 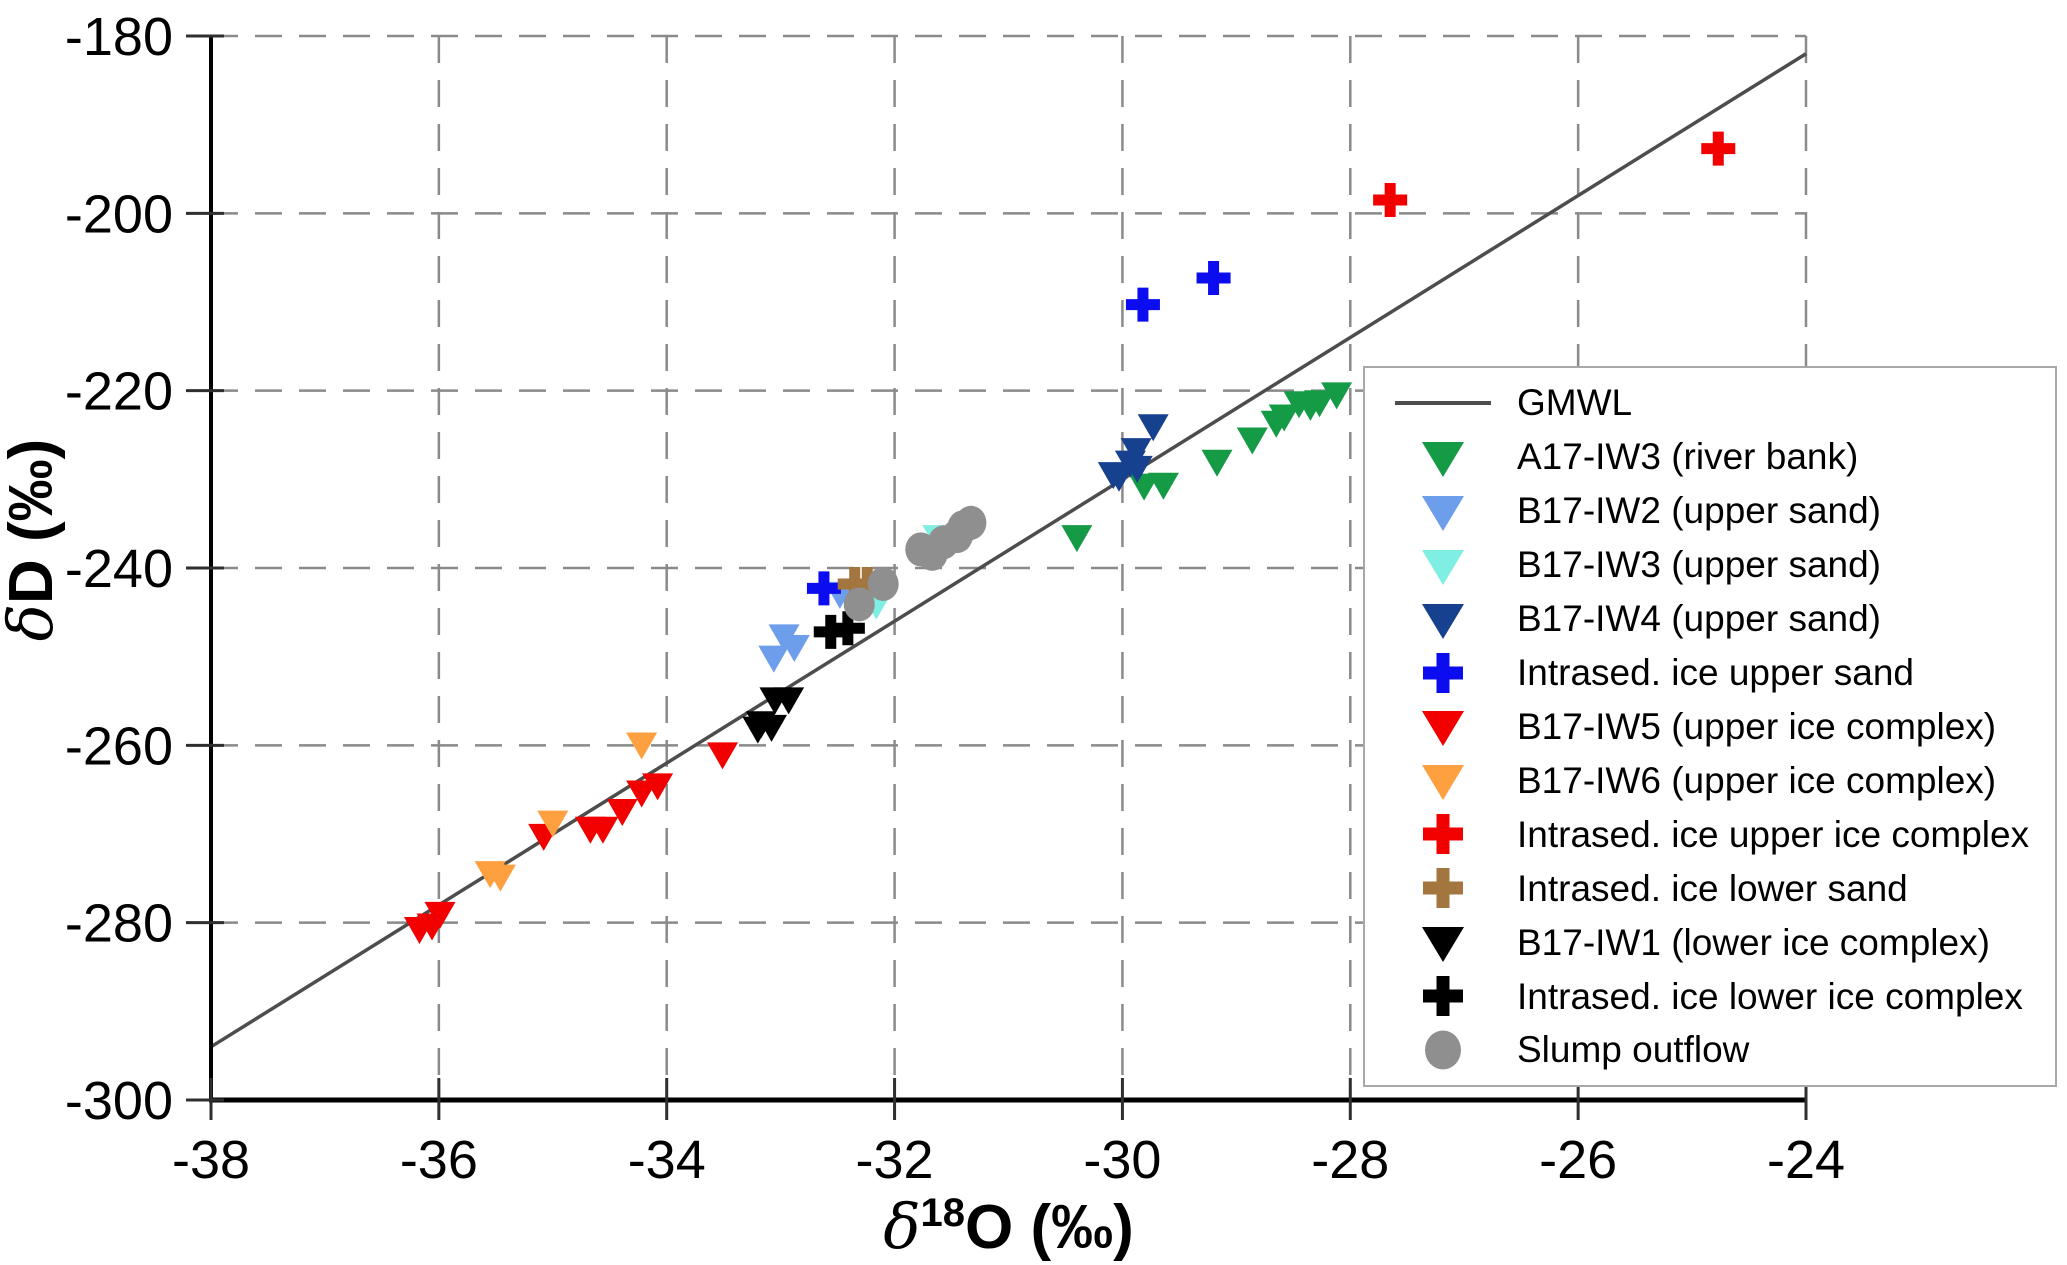 I want to click on y-tick-label: -180, so click(x=119, y=37).